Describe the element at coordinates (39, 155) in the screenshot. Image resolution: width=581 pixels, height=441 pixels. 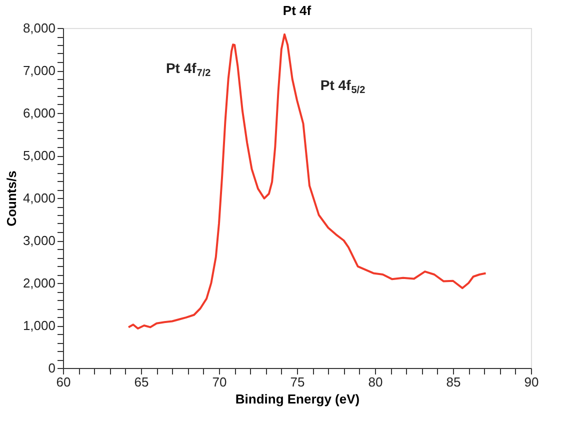
I see `y-tick-label: 5,000` at that location.